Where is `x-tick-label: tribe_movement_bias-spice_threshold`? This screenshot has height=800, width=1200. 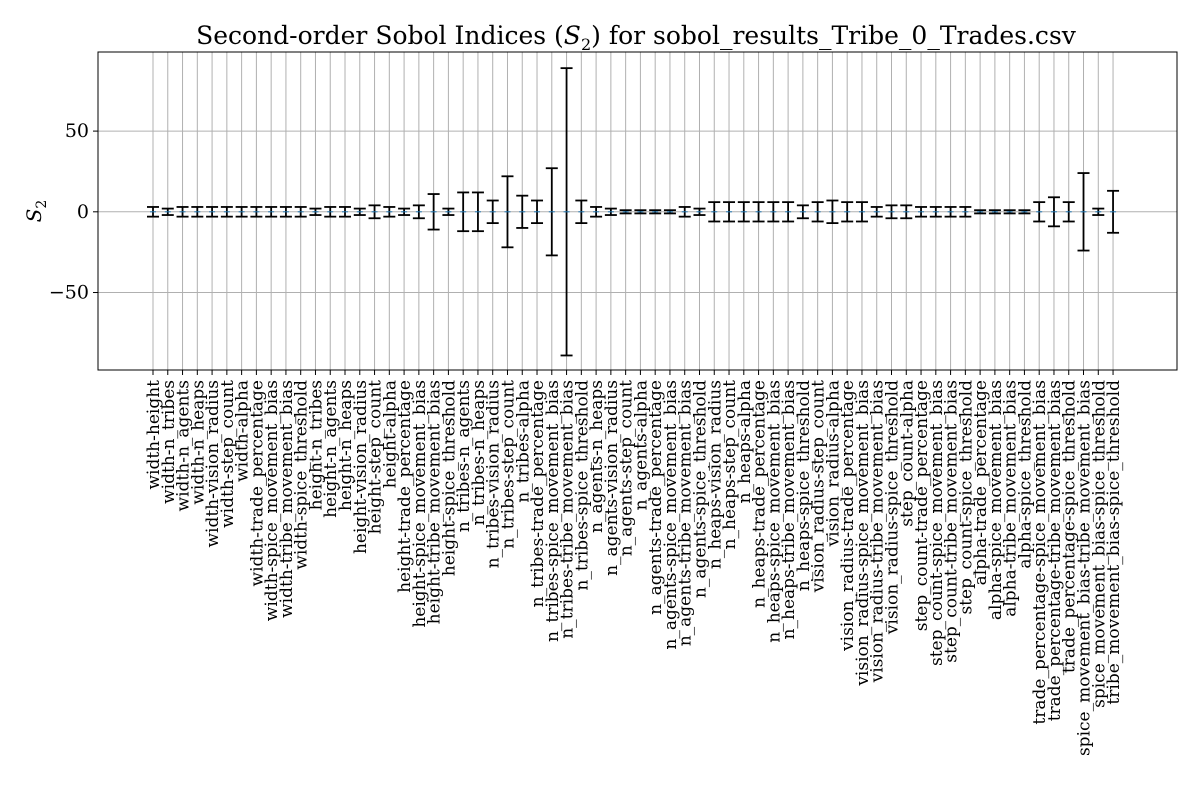
x-tick-label: tribe_movement_bias-spice_threshold is located at coordinates (1114, 542).